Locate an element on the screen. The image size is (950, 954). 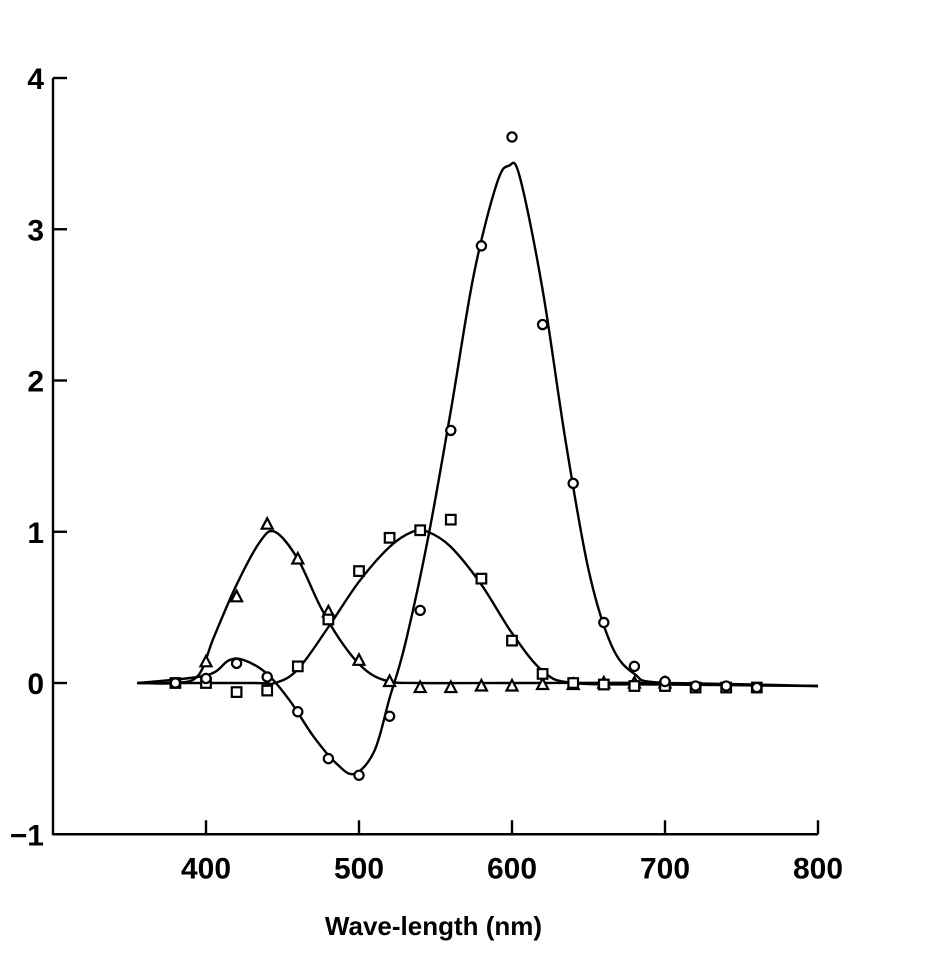
x-ticks: 400 500 600 700 800 is located at coordinates (512, 852).